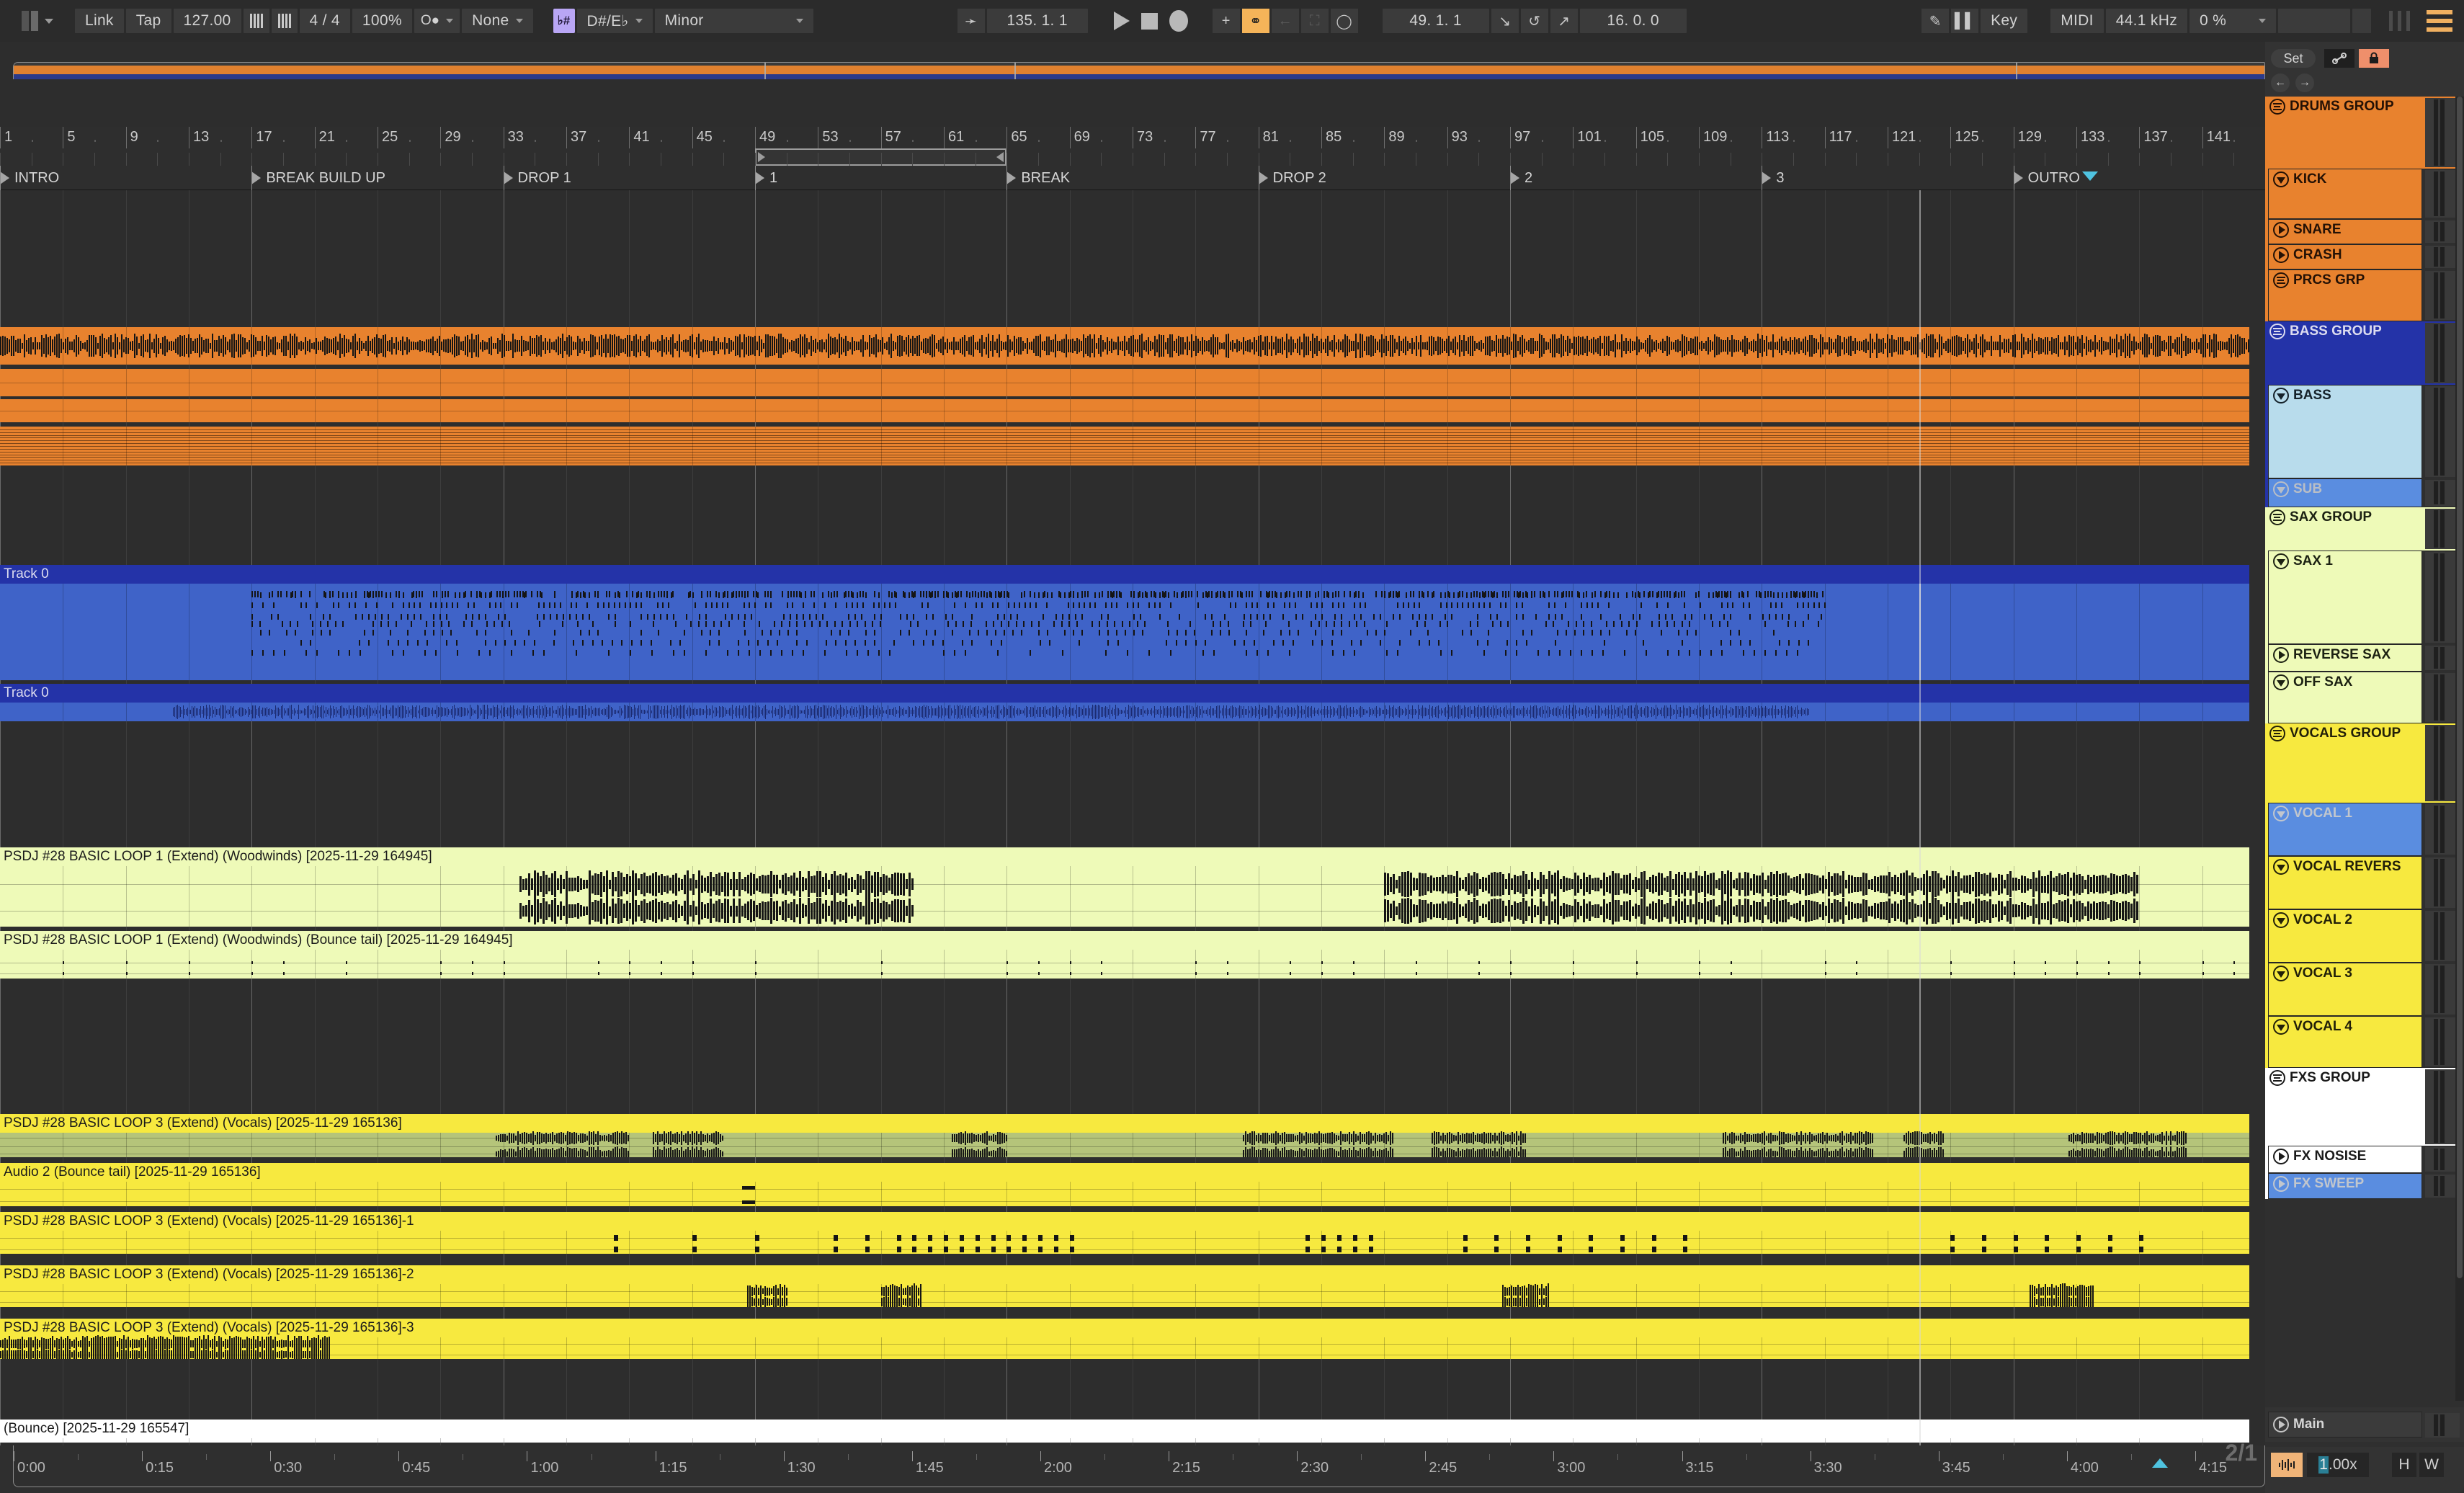 The width and height of the screenshot is (2464, 1493). I want to click on loop-length-field: 16. 0. 0, so click(1633, 21).